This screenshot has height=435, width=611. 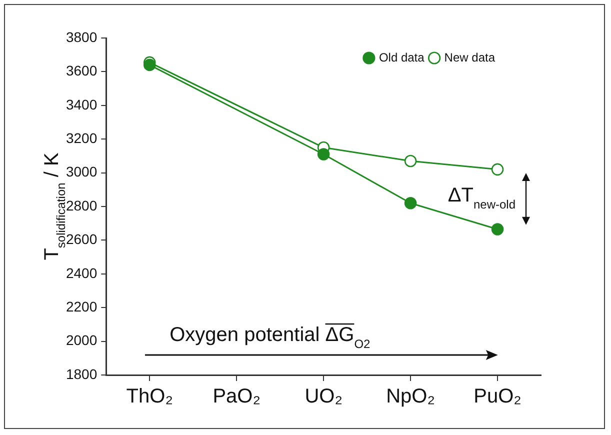 What do you see at coordinates (149, 397) in the screenshot?
I see `x-tick-label: ThO₂` at bounding box center [149, 397].